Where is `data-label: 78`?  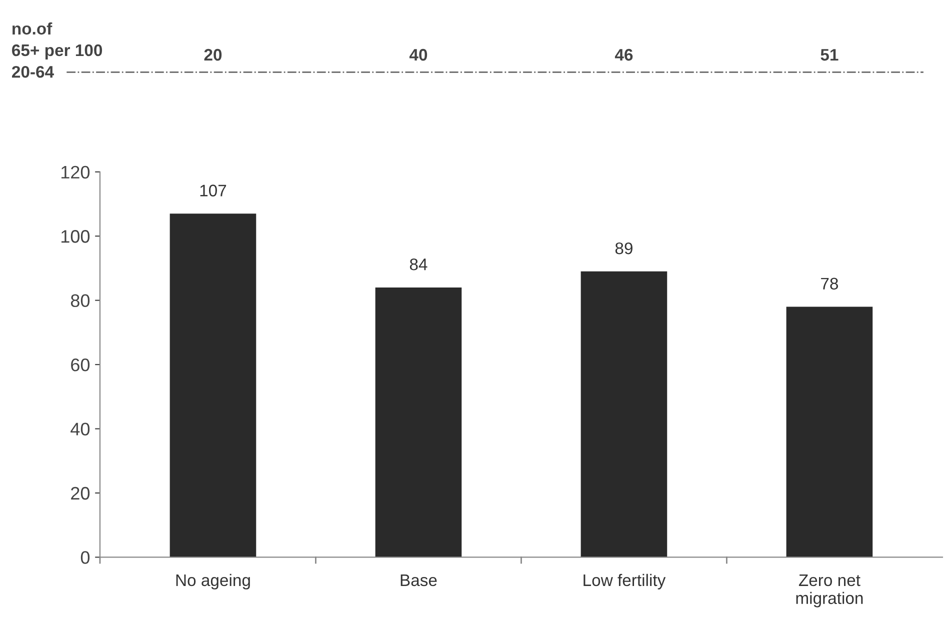
data-label: 78 is located at coordinates (829, 284).